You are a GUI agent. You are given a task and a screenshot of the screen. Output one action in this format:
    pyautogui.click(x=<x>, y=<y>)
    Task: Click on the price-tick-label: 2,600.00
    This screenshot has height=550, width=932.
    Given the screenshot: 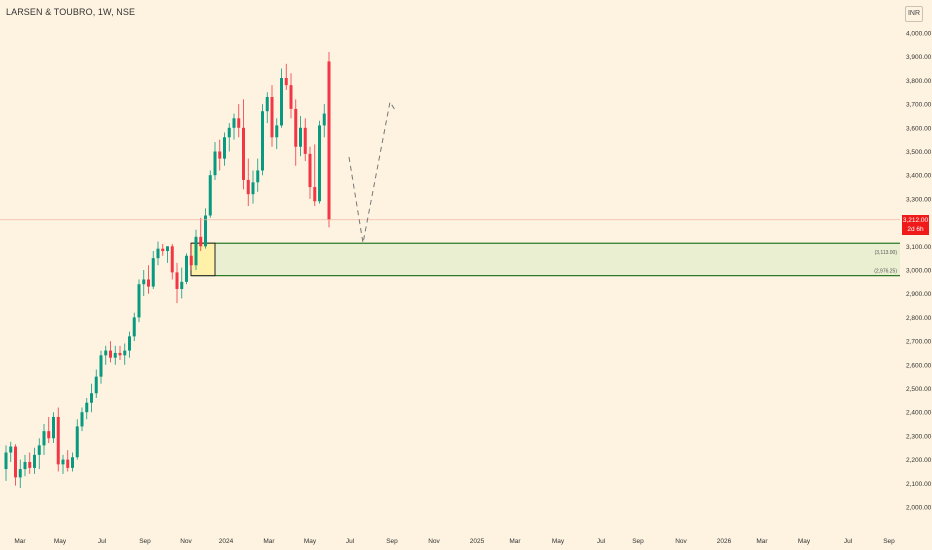 What is the action you would take?
    pyautogui.click(x=919, y=365)
    